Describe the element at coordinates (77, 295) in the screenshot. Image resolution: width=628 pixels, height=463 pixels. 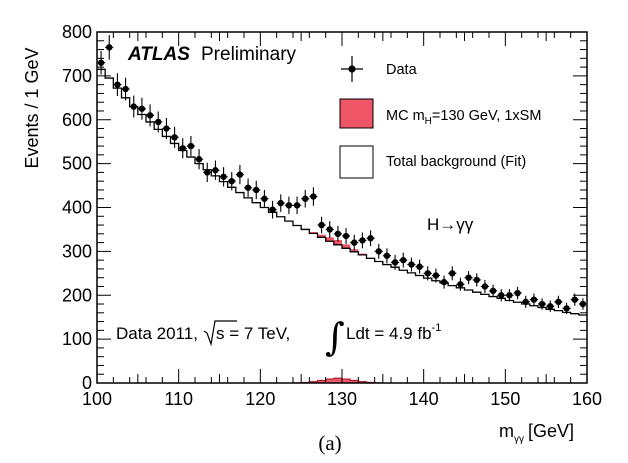
I see `y-tick-label: 200` at that location.